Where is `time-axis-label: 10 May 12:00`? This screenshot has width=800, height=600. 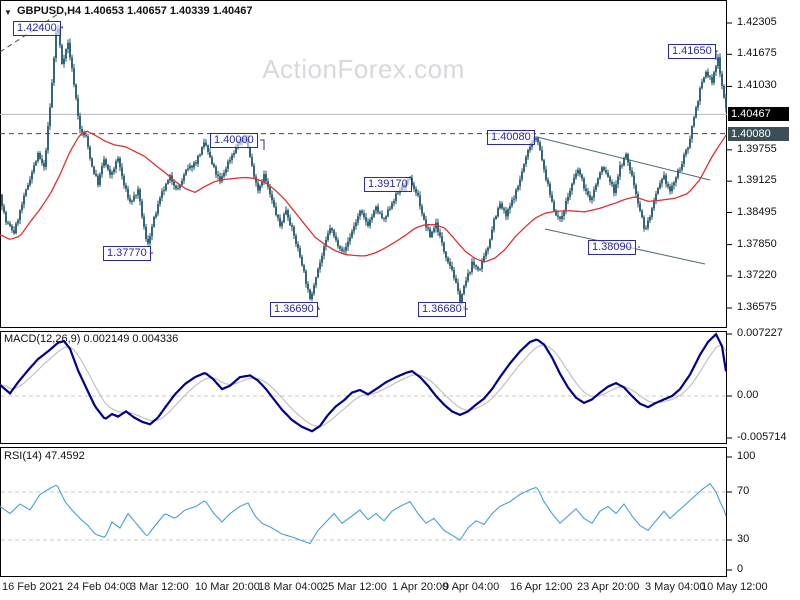
time-axis-label: 10 May 12:00 is located at coordinates (734, 587).